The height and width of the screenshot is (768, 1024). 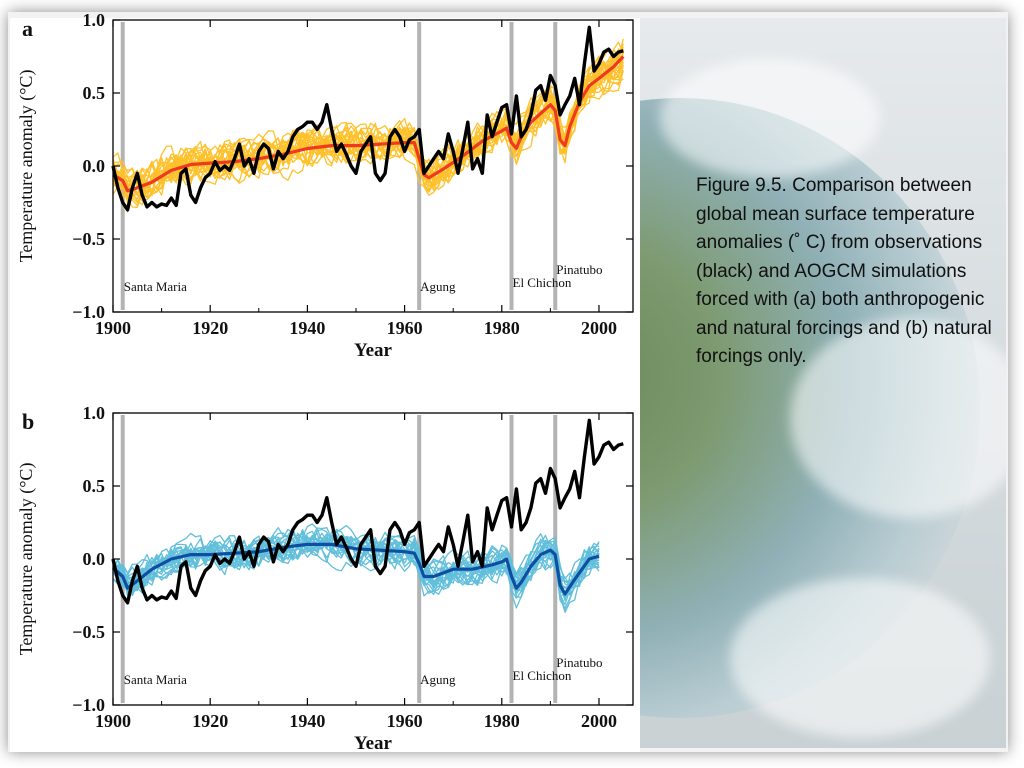 What do you see at coordinates (27, 28) in the screenshot?
I see `panel-label: a` at bounding box center [27, 28].